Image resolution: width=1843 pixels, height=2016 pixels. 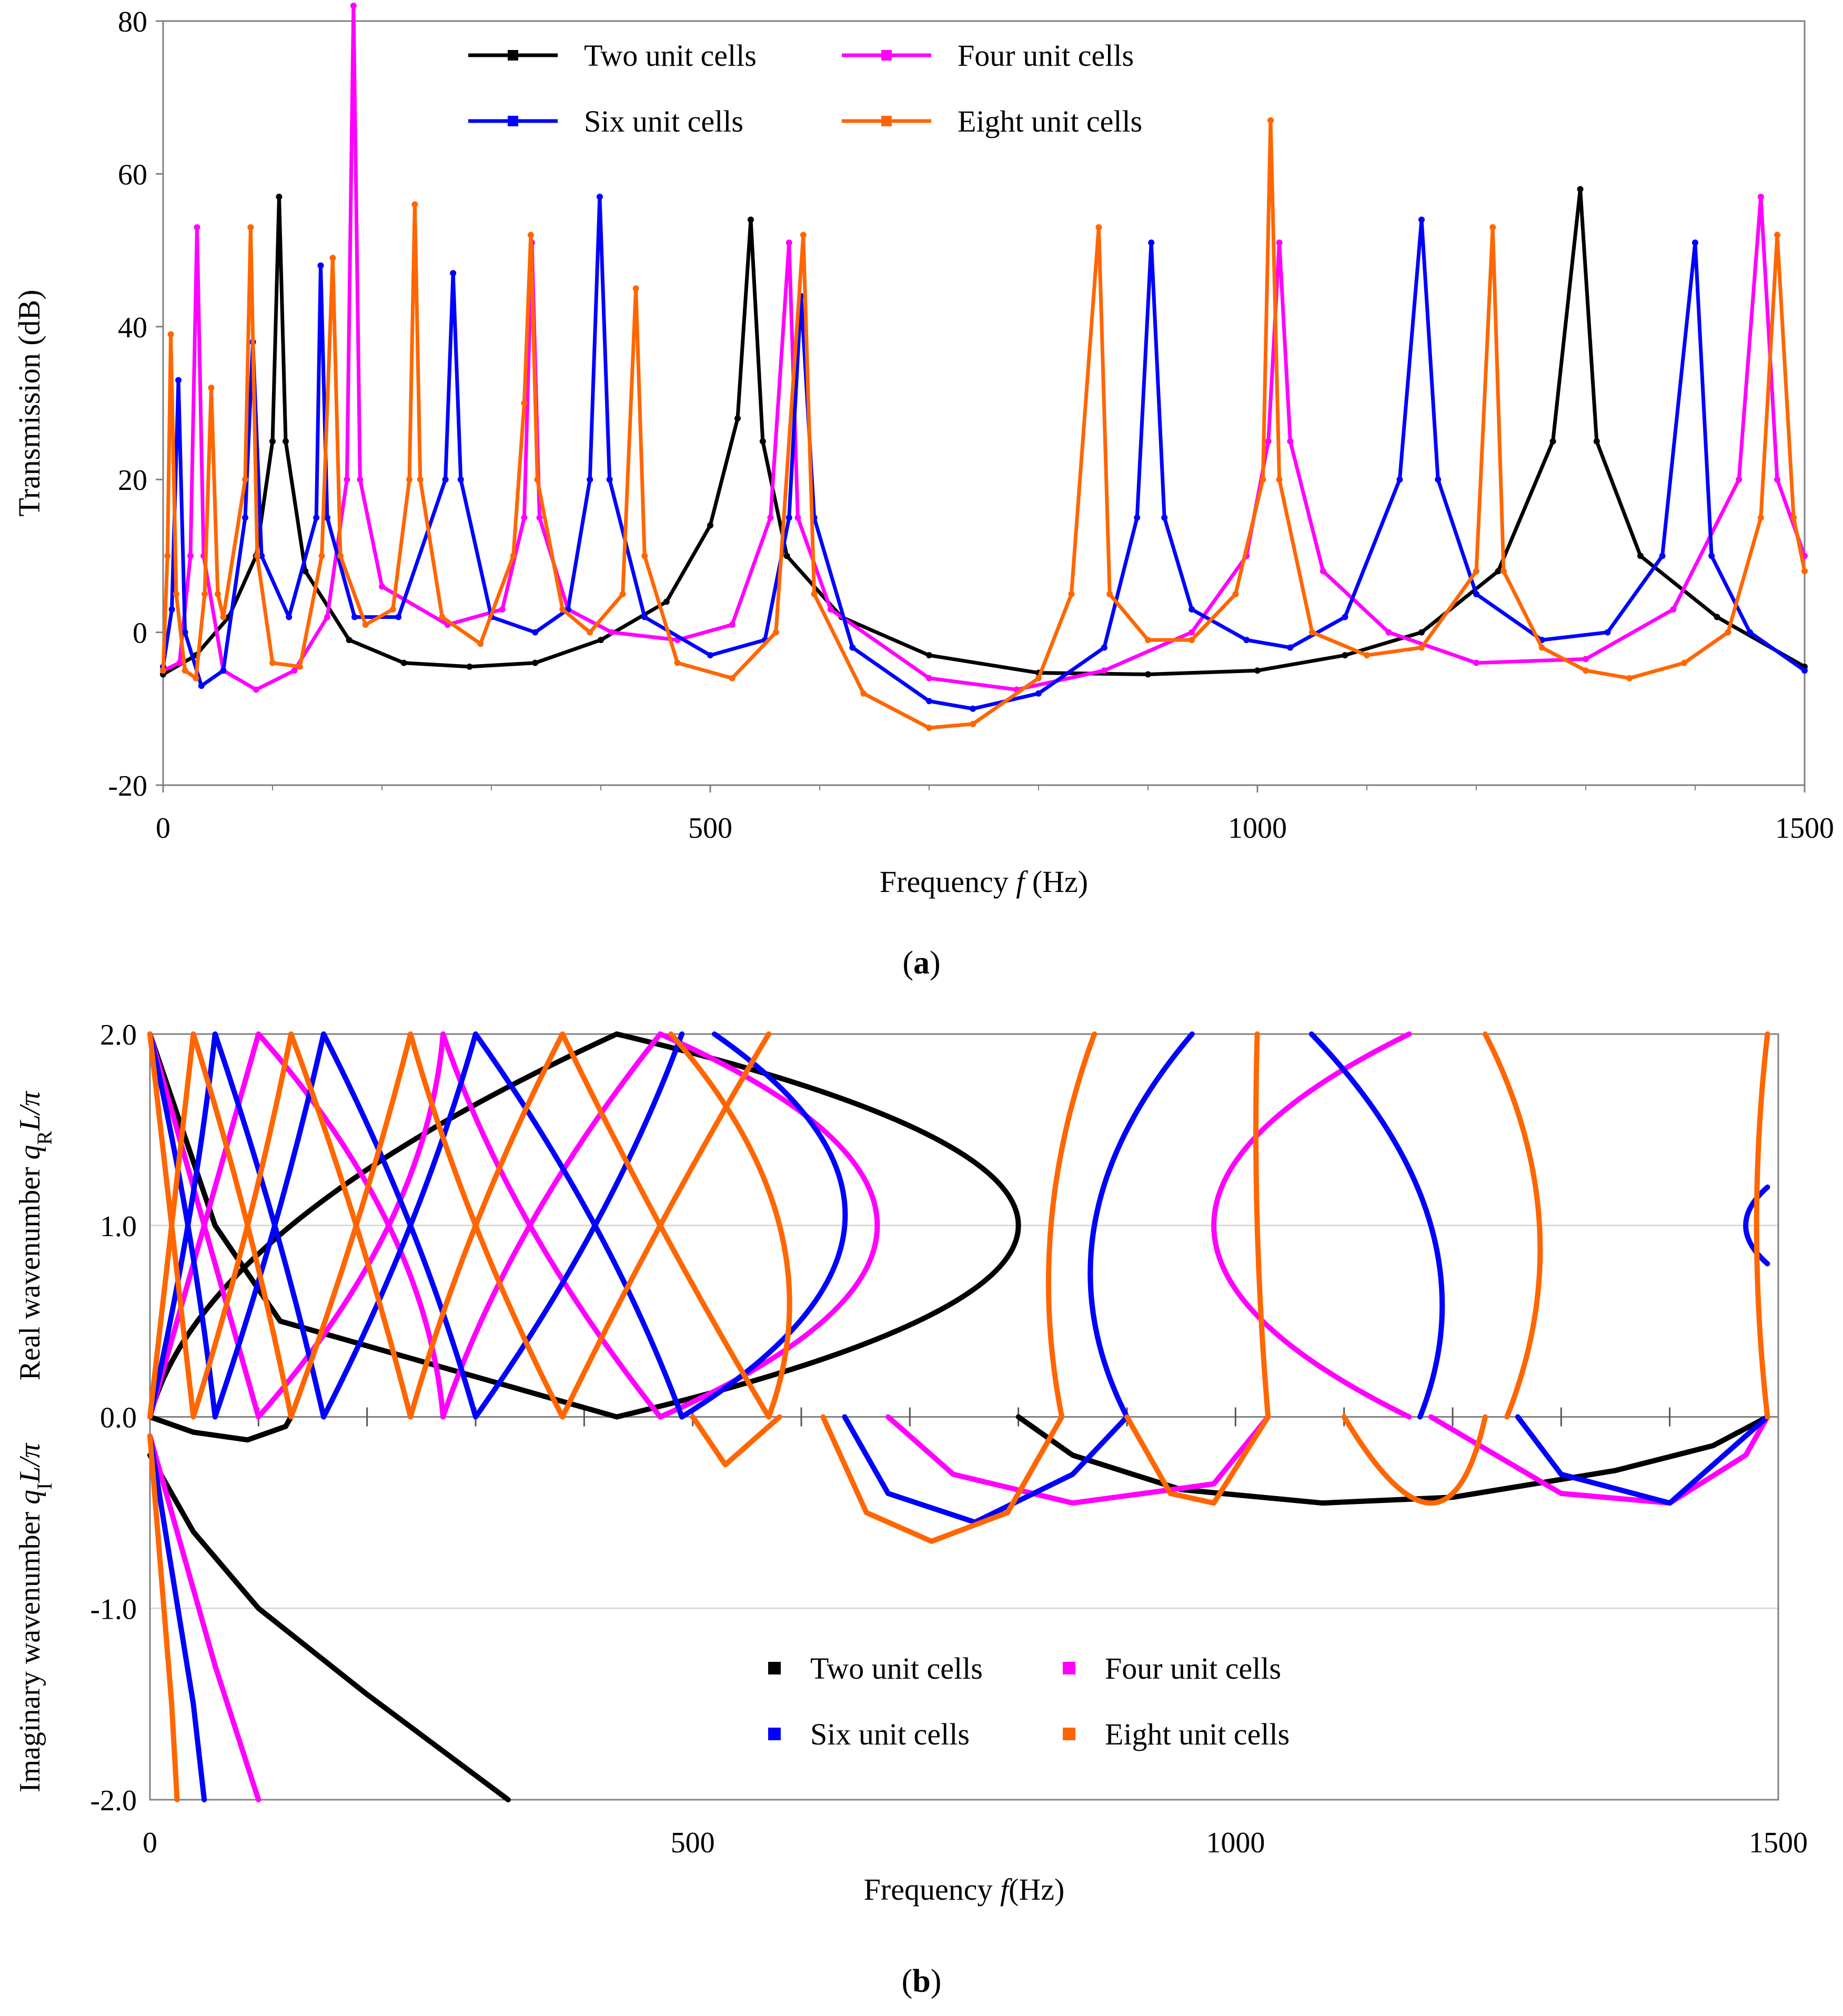 What do you see at coordinates (1197, 1734) in the screenshot?
I see `legend-label-eight: Eight unit cells` at bounding box center [1197, 1734].